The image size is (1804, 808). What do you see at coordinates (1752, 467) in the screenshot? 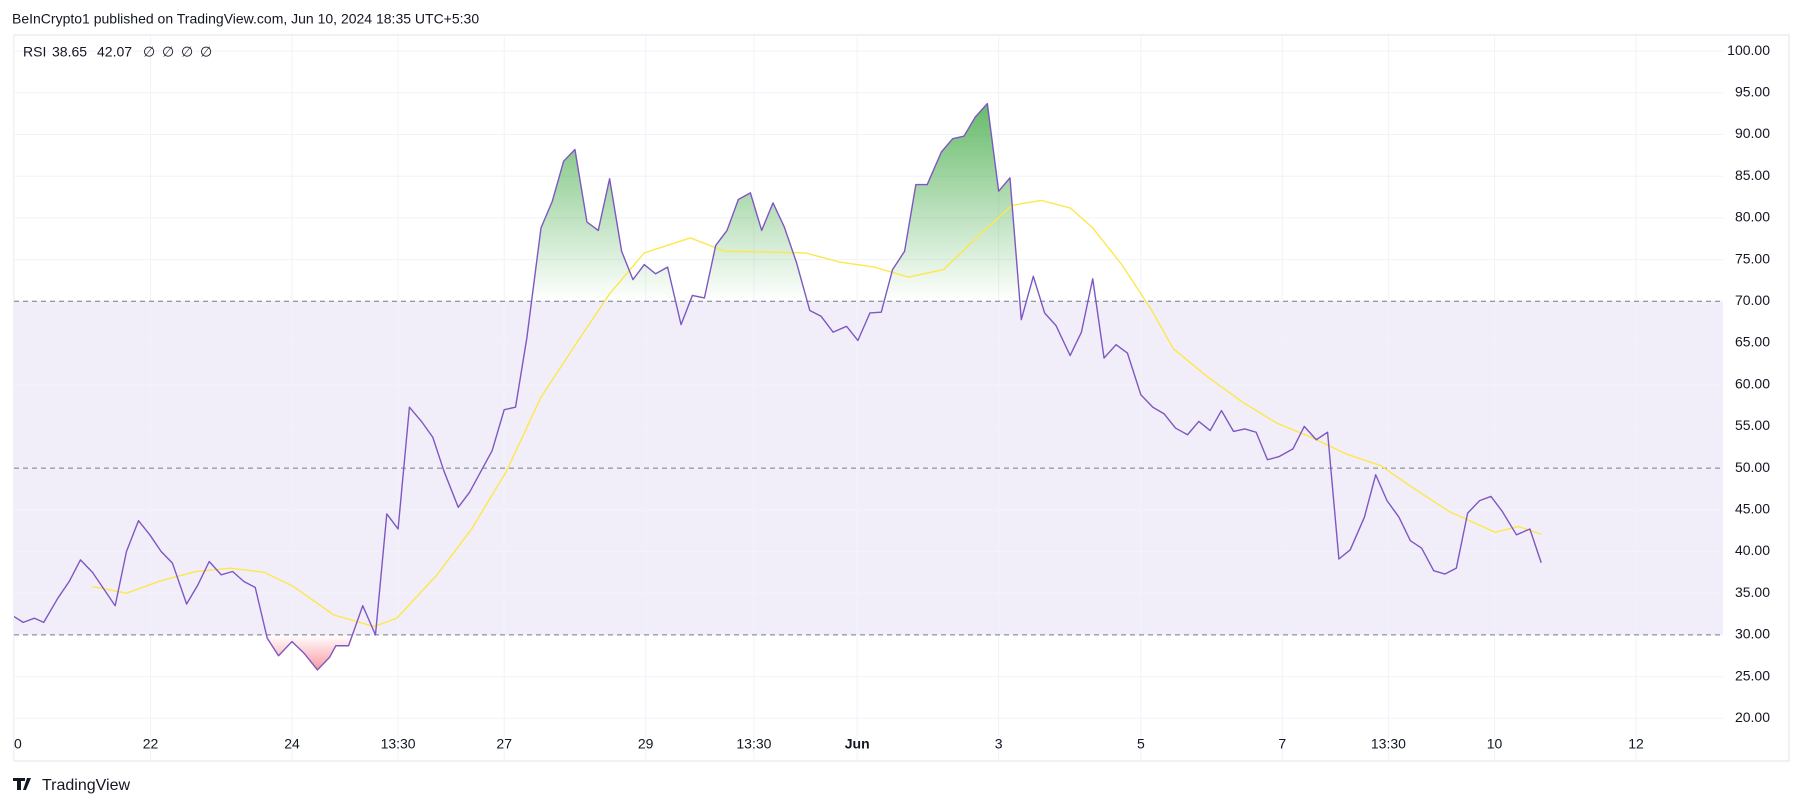
I see `y-tick-label: 50.00` at bounding box center [1752, 467].